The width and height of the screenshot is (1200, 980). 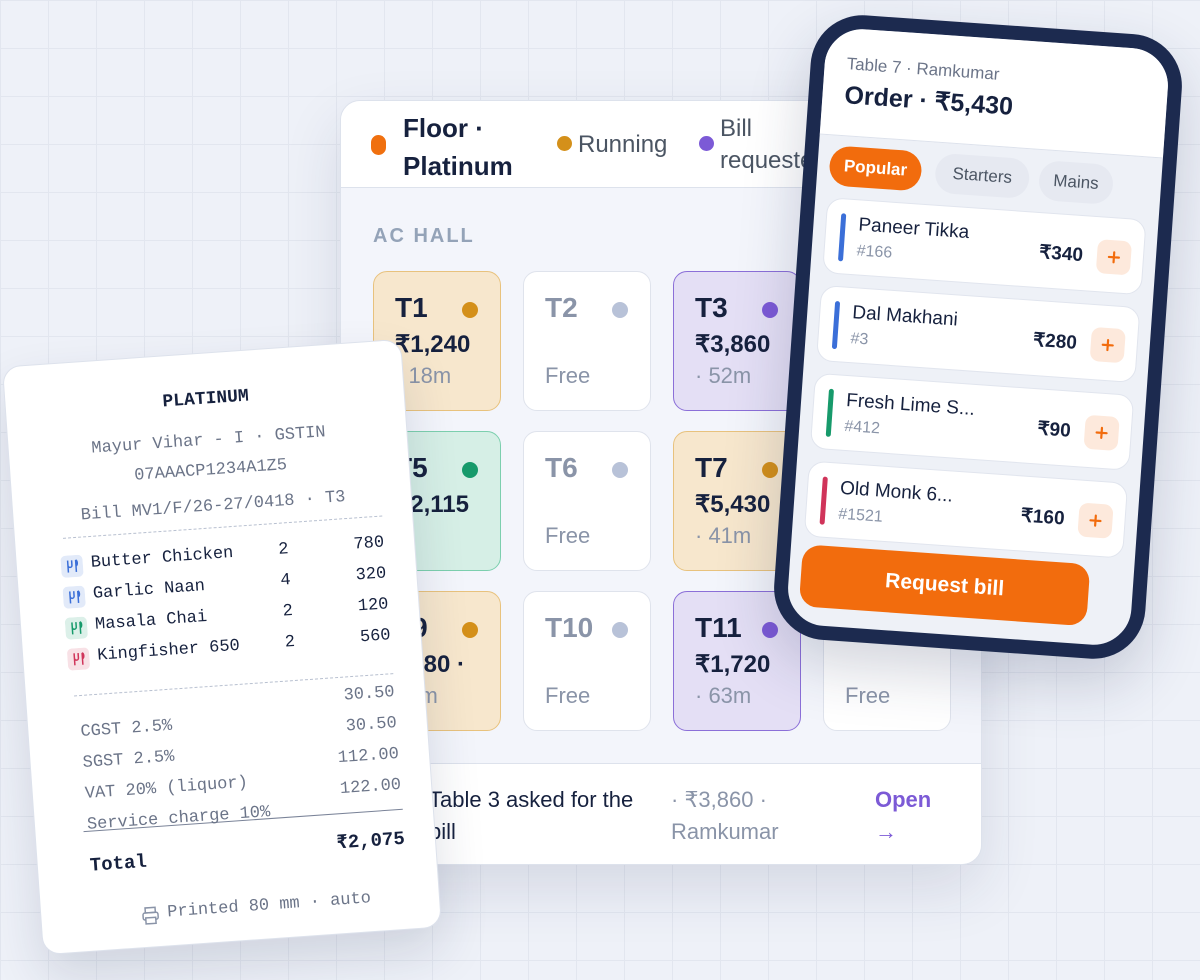 What do you see at coordinates (168, 651) in the screenshot?
I see `item-name: Kingfisher 650` at bounding box center [168, 651].